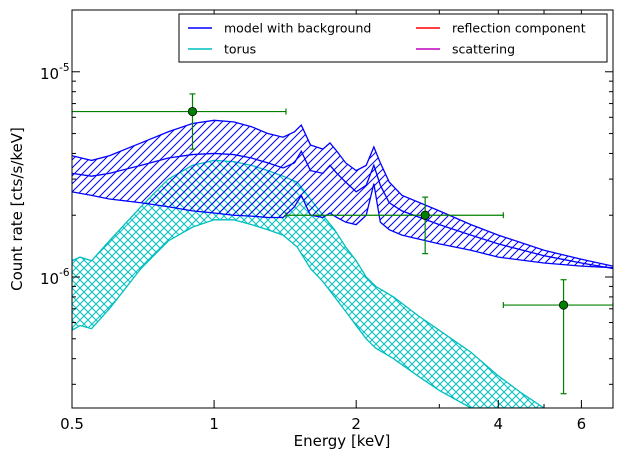 The height and width of the screenshot is (459, 624). What do you see at coordinates (214, 424) in the screenshot?
I see `x-tick-label-1: 1` at bounding box center [214, 424].